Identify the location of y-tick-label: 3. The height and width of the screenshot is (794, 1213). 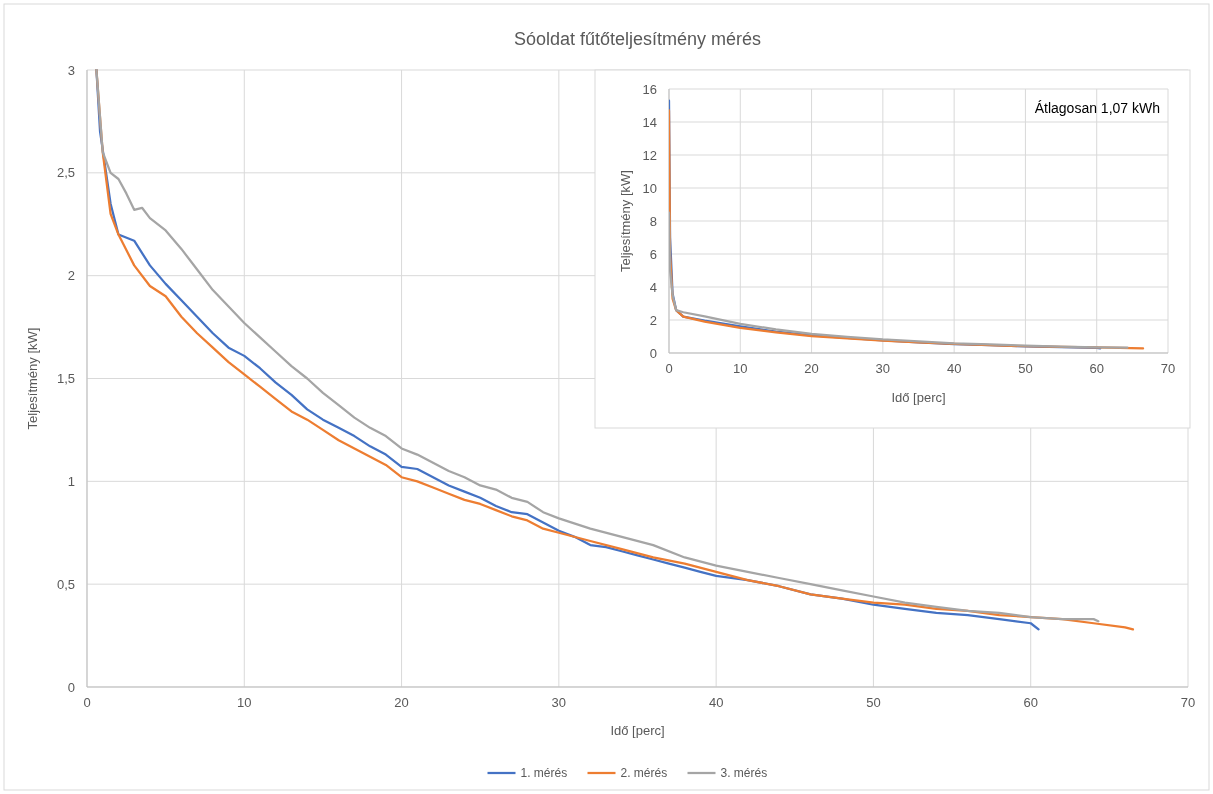
(71, 70).